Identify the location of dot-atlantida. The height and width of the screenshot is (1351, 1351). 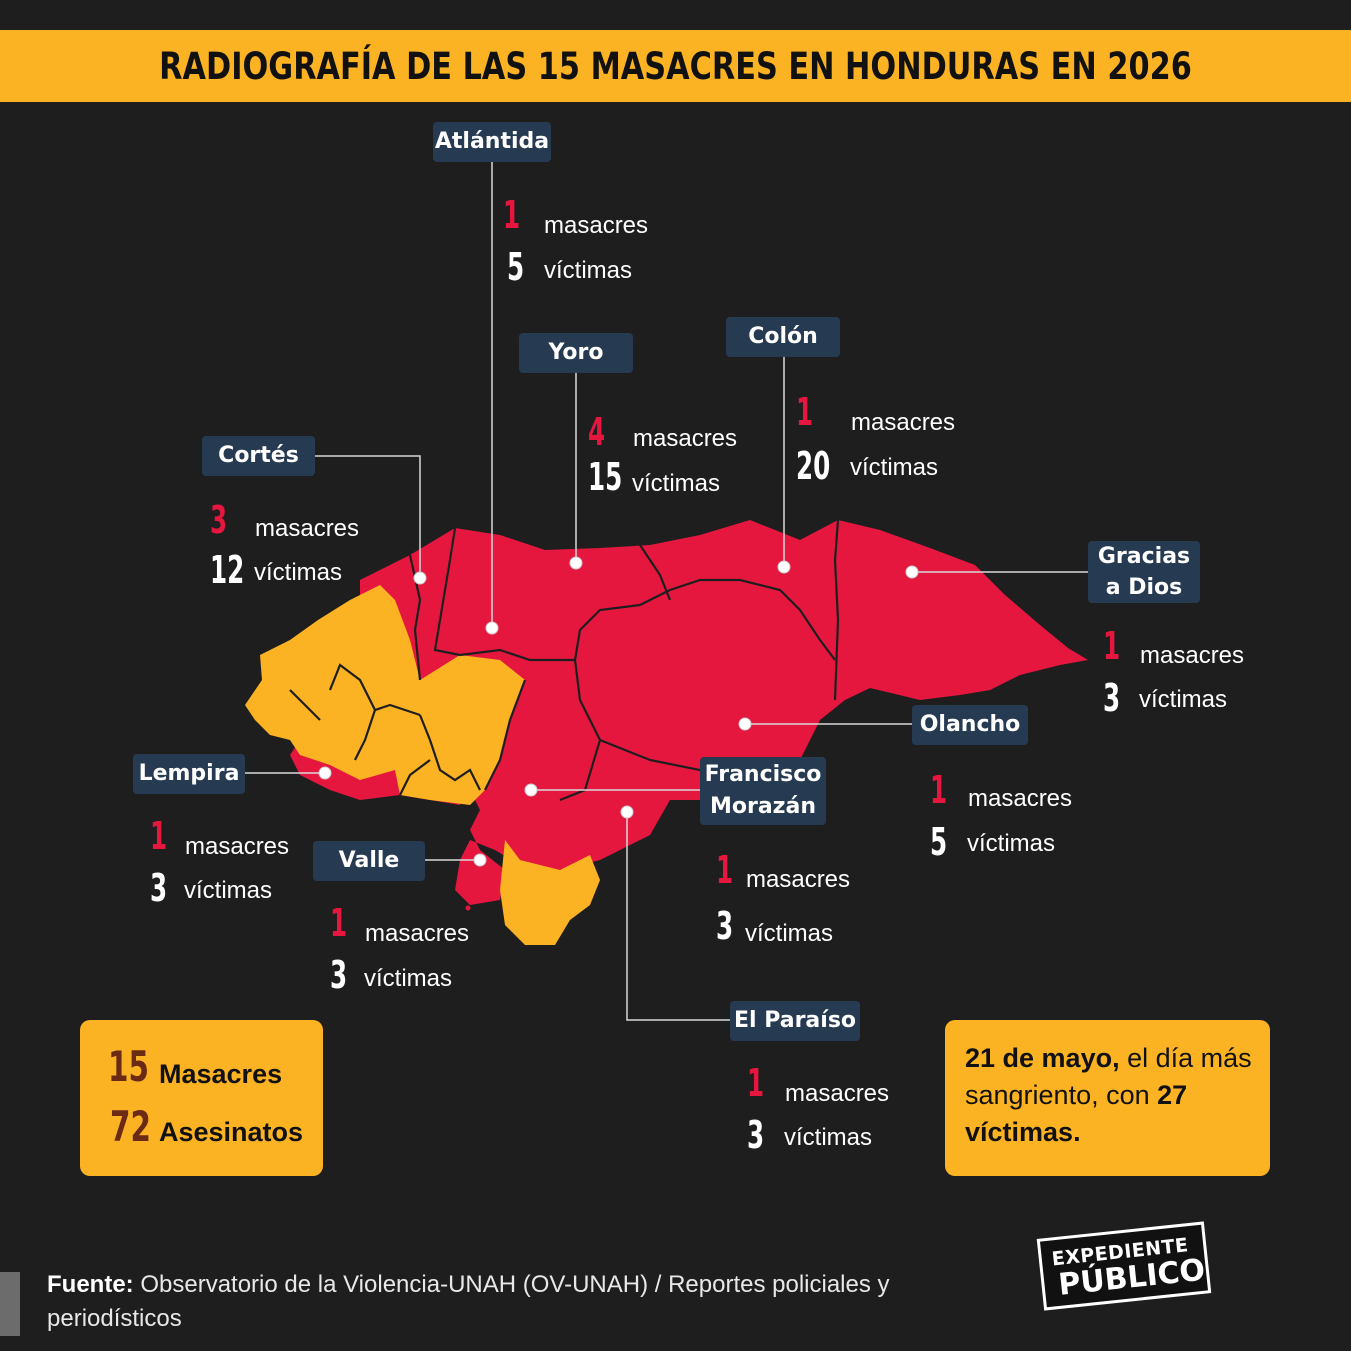
(492, 628).